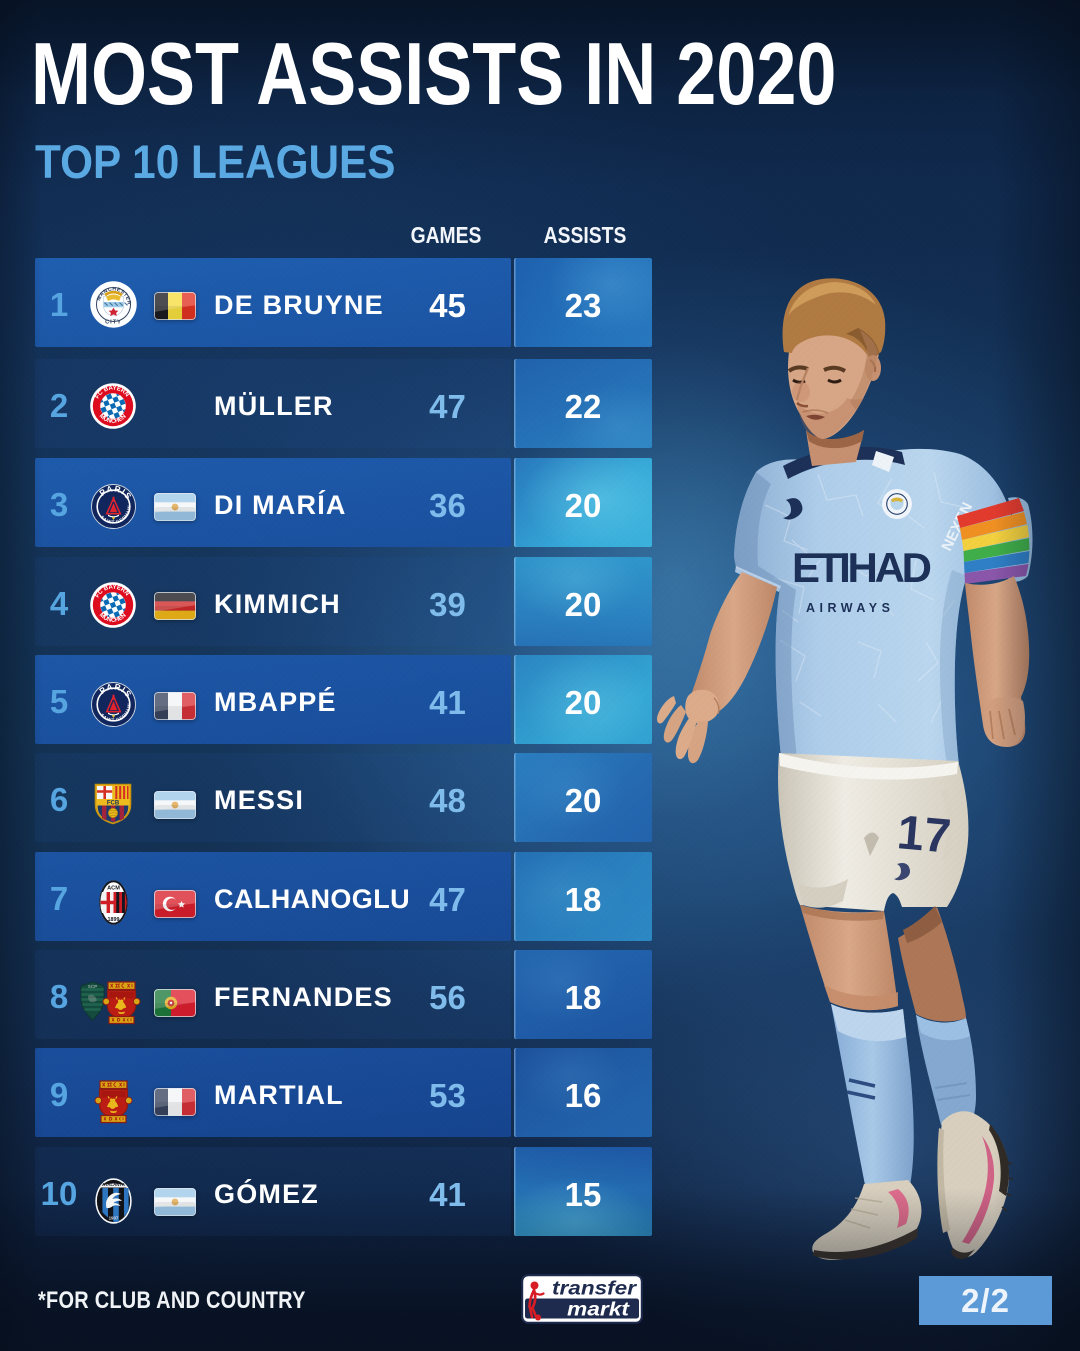 This screenshot has width=1080, height=1351. Describe the element at coordinates (113, 920) in the screenshot. I see `svg-text: 1899` at that location.